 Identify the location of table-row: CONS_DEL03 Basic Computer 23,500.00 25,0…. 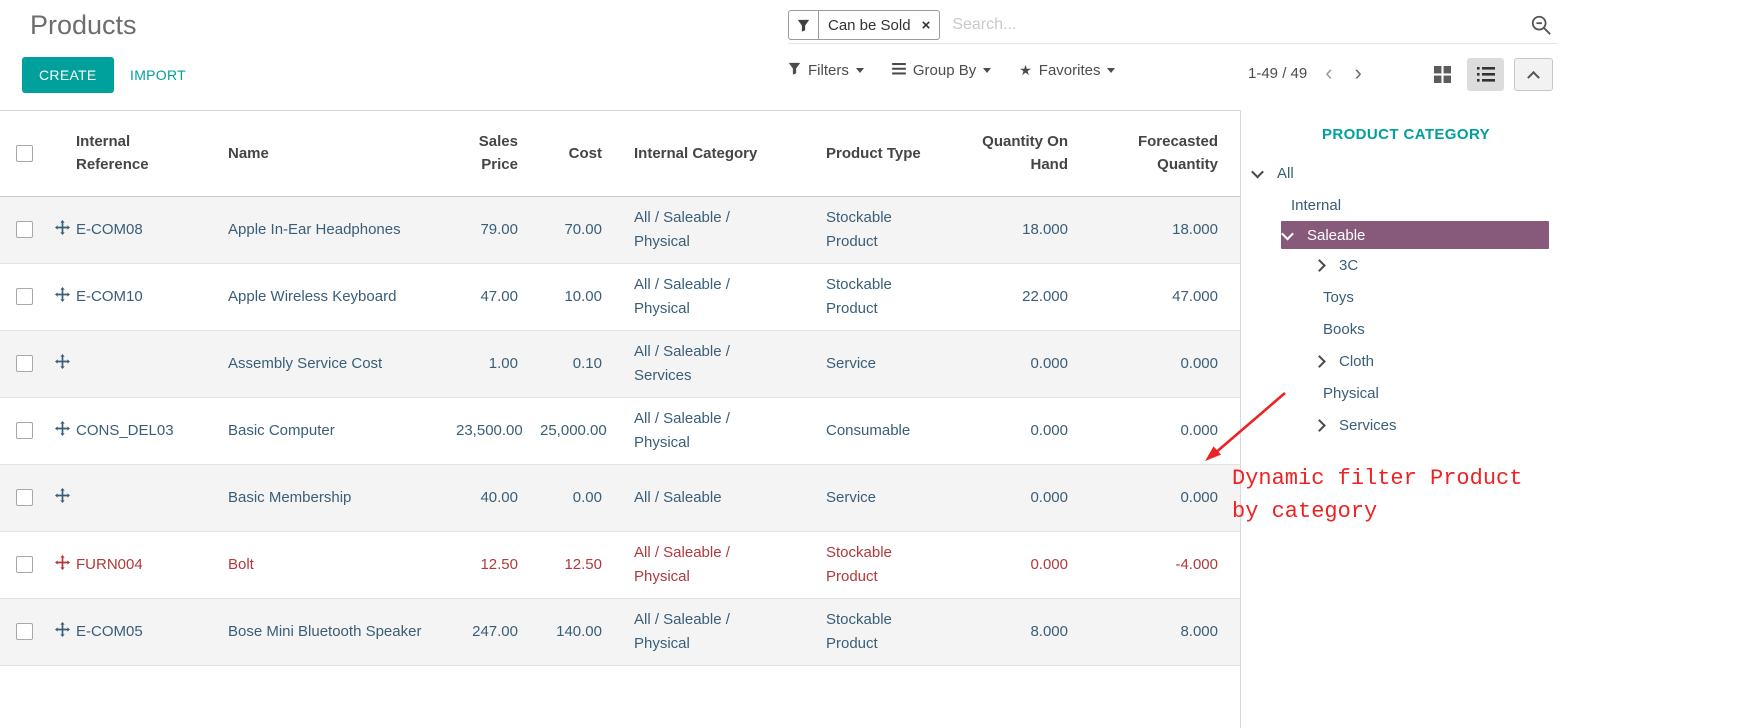
(620, 430).